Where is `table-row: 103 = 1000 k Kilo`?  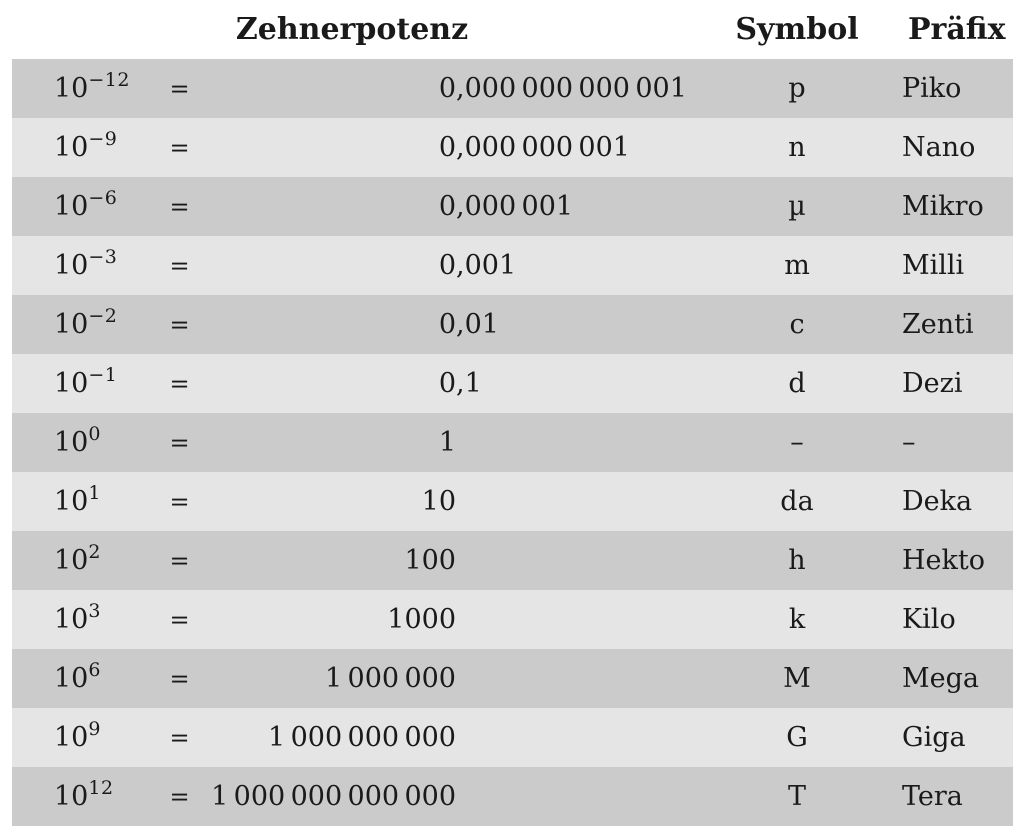 table-row: 103 = 1000 k Kilo is located at coordinates (512, 619).